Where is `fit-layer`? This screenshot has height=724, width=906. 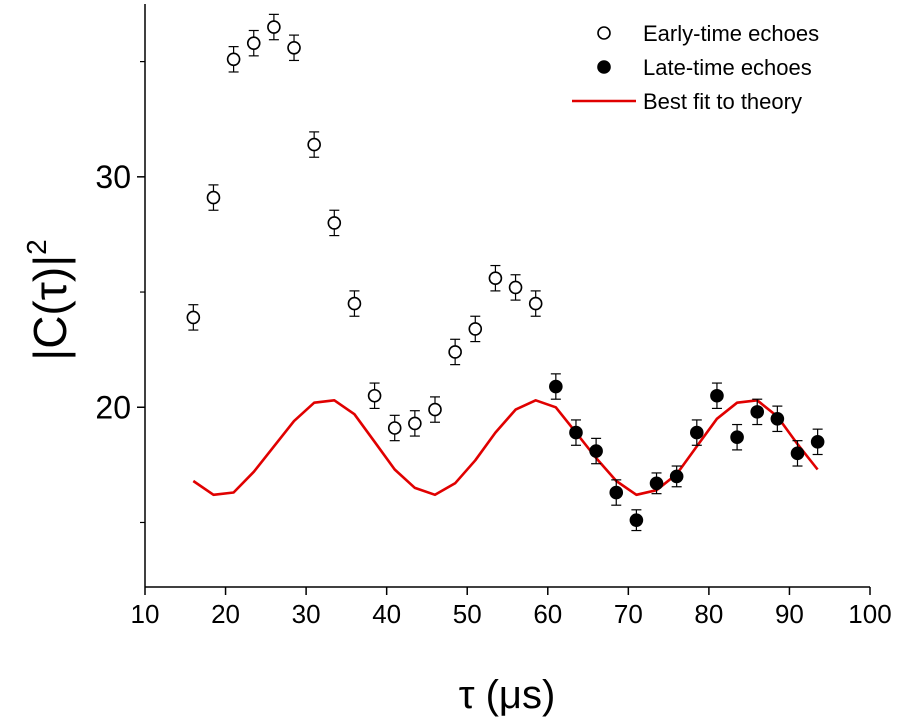
fit-layer is located at coordinates (505, 447).